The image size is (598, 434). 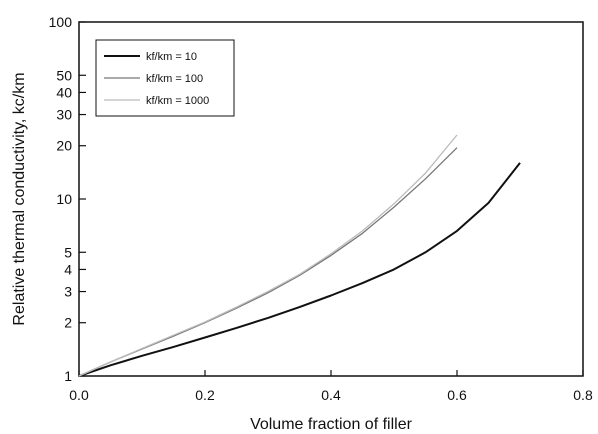 I want to click on y-tick-label: 2, so click(x=68, y=323).